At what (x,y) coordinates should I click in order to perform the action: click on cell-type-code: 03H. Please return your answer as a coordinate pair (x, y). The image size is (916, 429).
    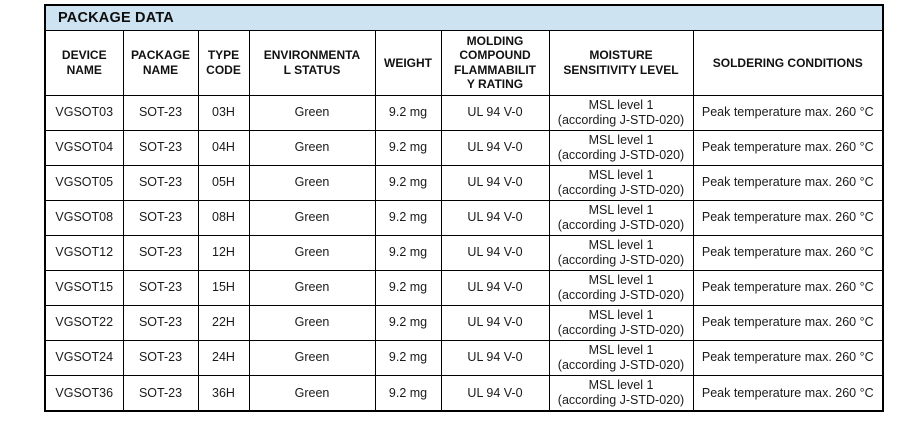
    Looking at the image, I should click on (223, 112).